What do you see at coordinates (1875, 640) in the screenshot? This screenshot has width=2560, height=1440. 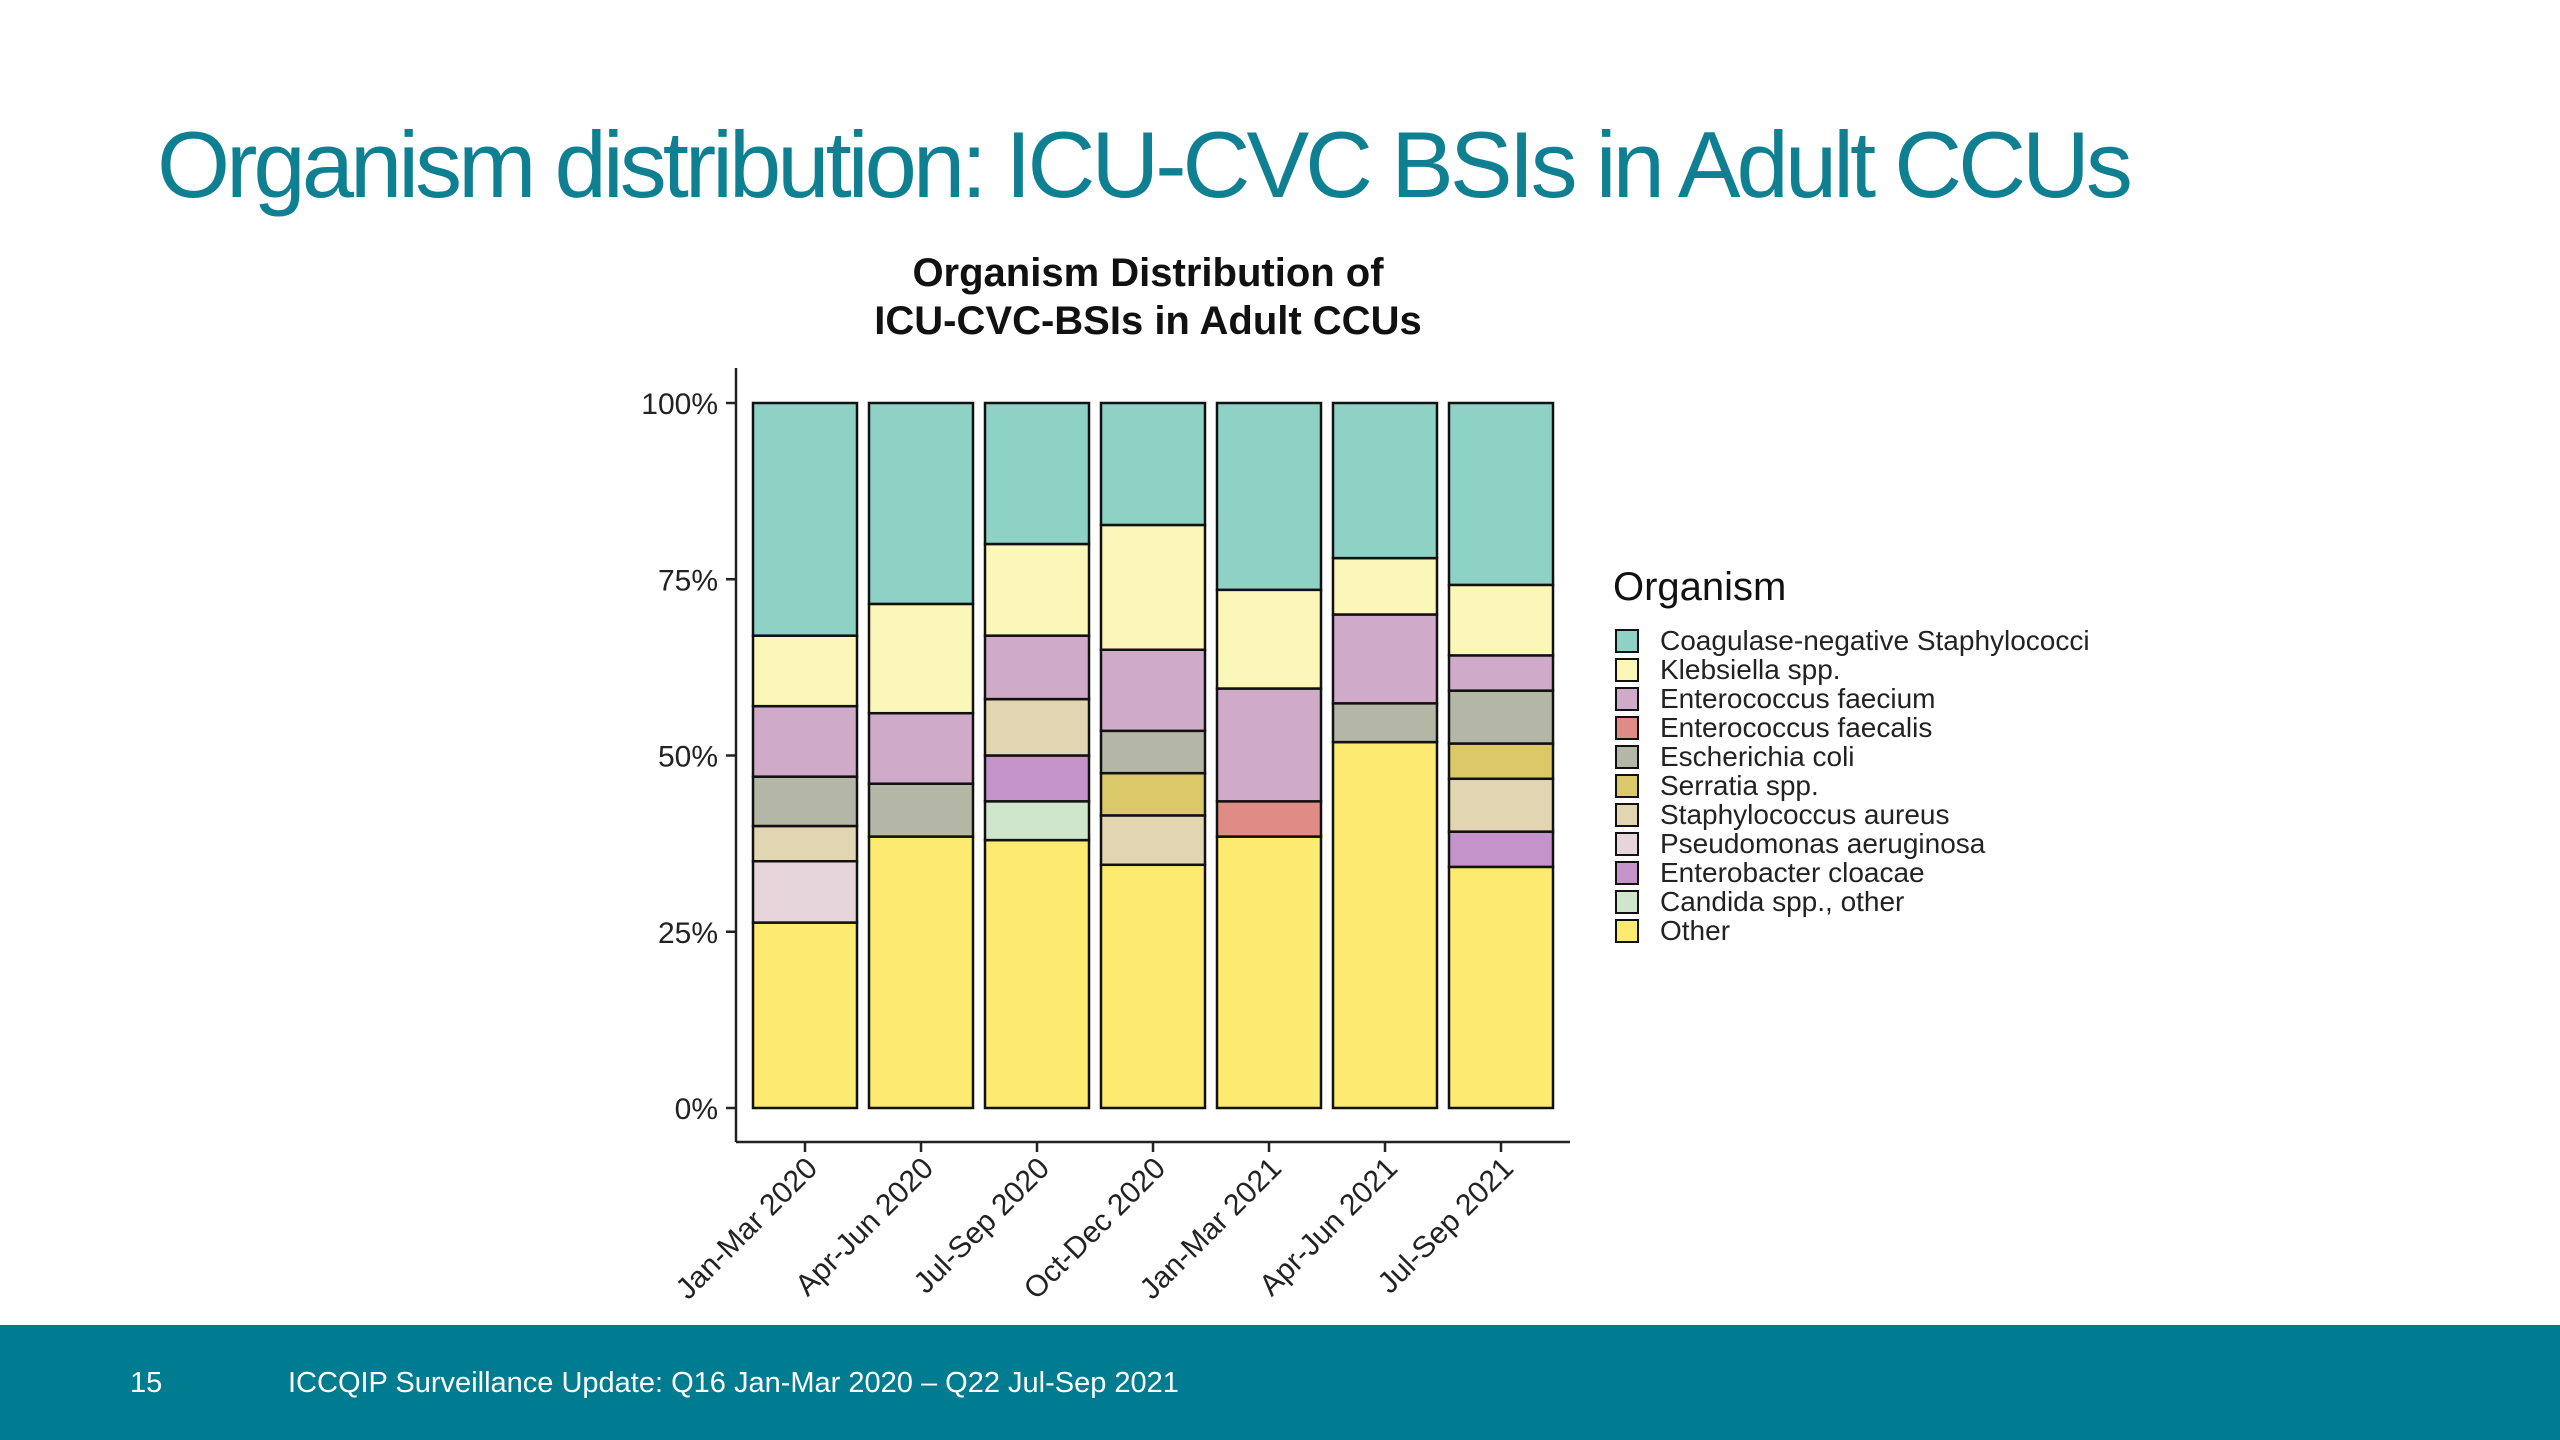 I see `legend-label: Coagulase-negative Staphylococci` at bounding box center [1875, 640].